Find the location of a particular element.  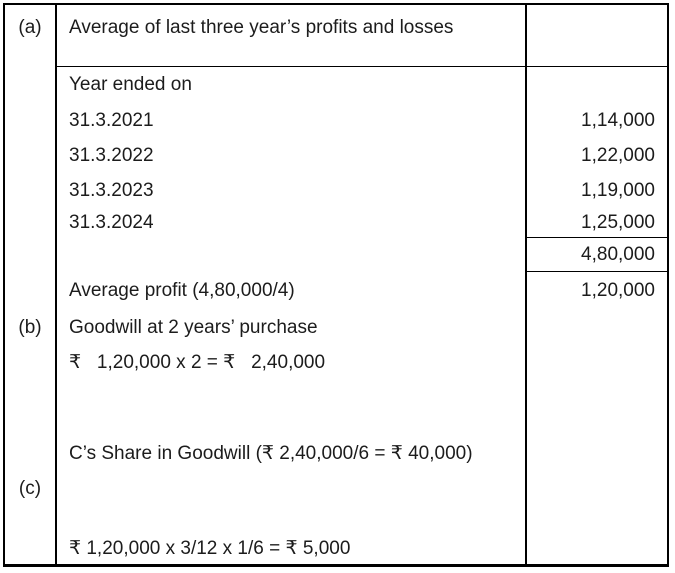

row-amount: 1,25,000 is located at coordinates (596, 223).